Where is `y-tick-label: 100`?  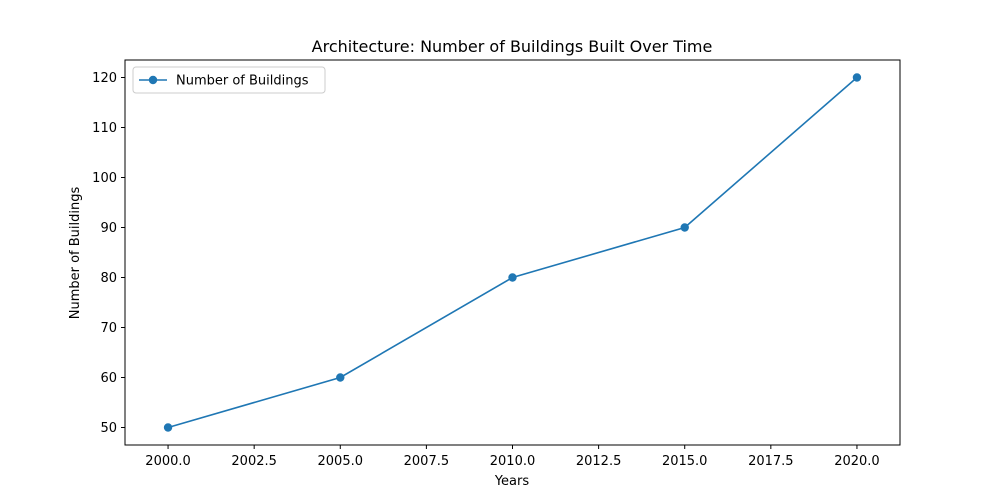 y-tick-label: 100 is located at coordinates (104, 178).